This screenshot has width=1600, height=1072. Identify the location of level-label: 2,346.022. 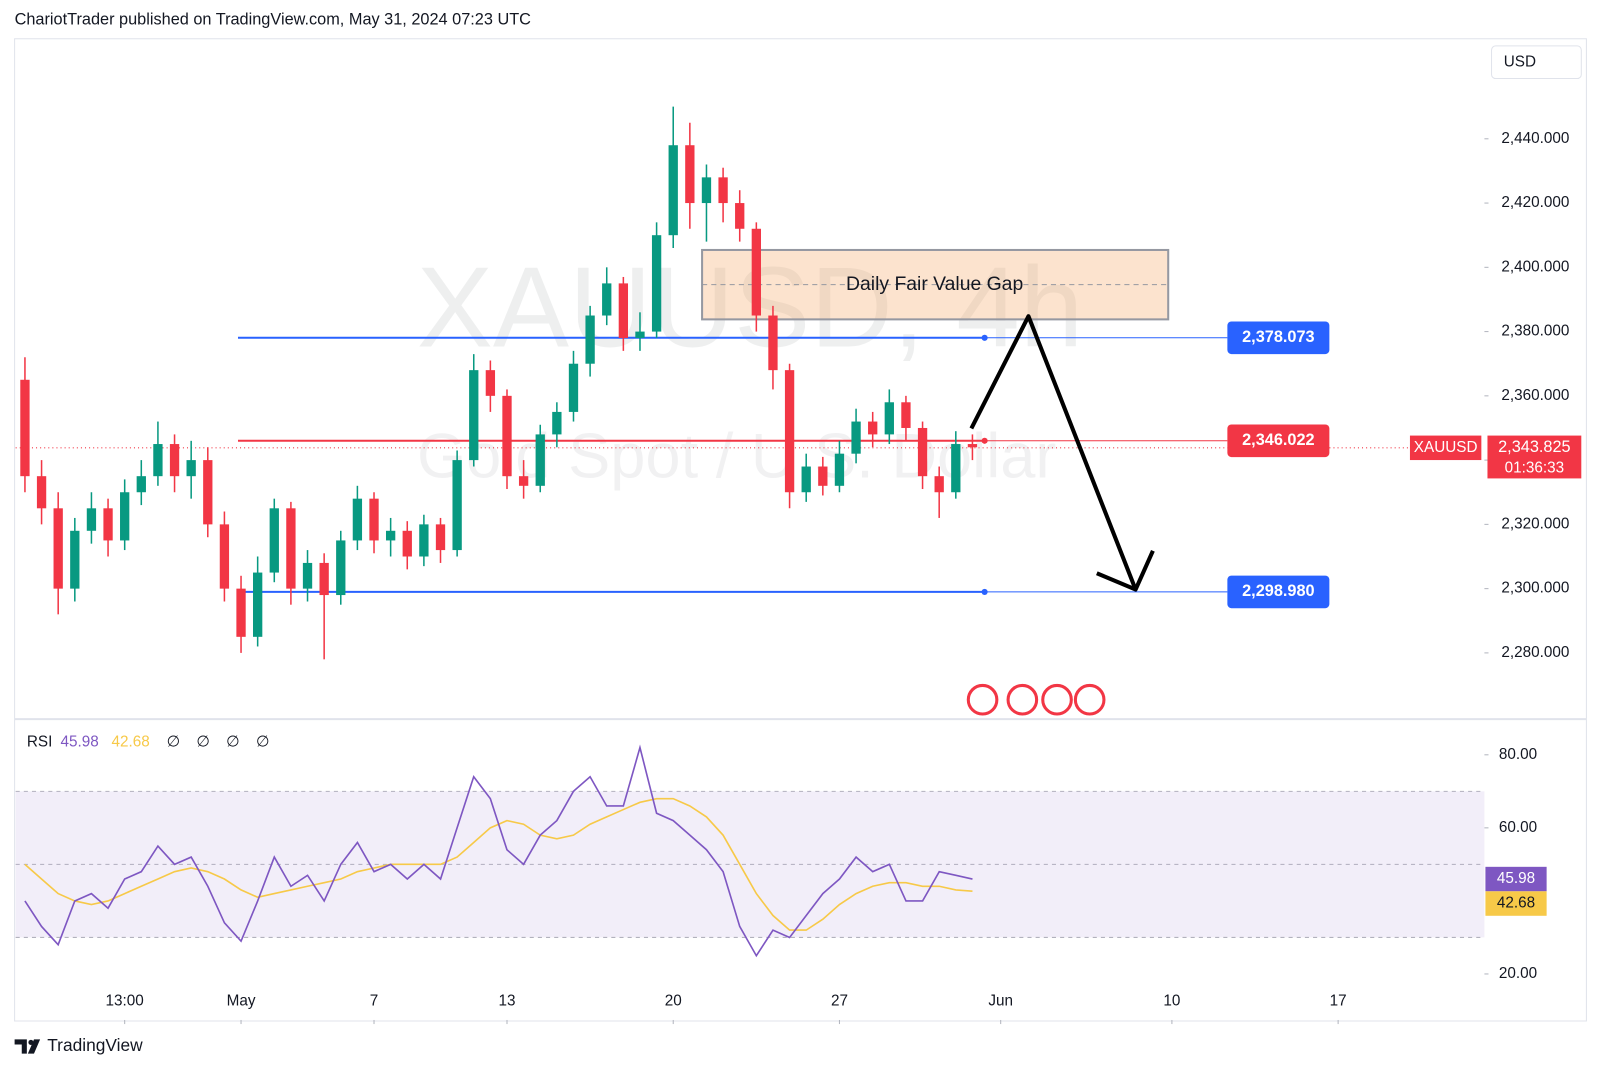
(1278, 440).